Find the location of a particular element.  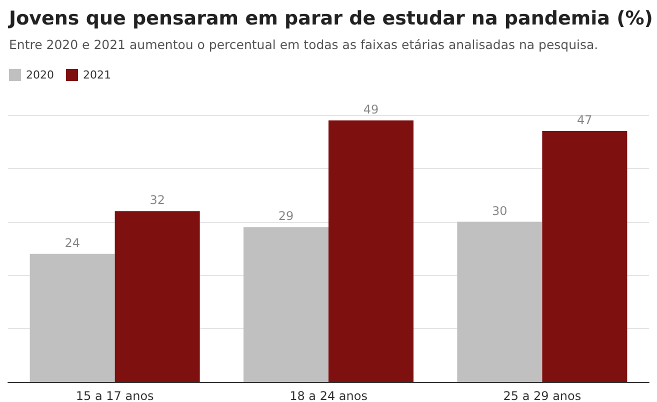

chart-title: Jovens que pensaram em parar de estudar na pandemia (%) is located at coordinates (330, 19).